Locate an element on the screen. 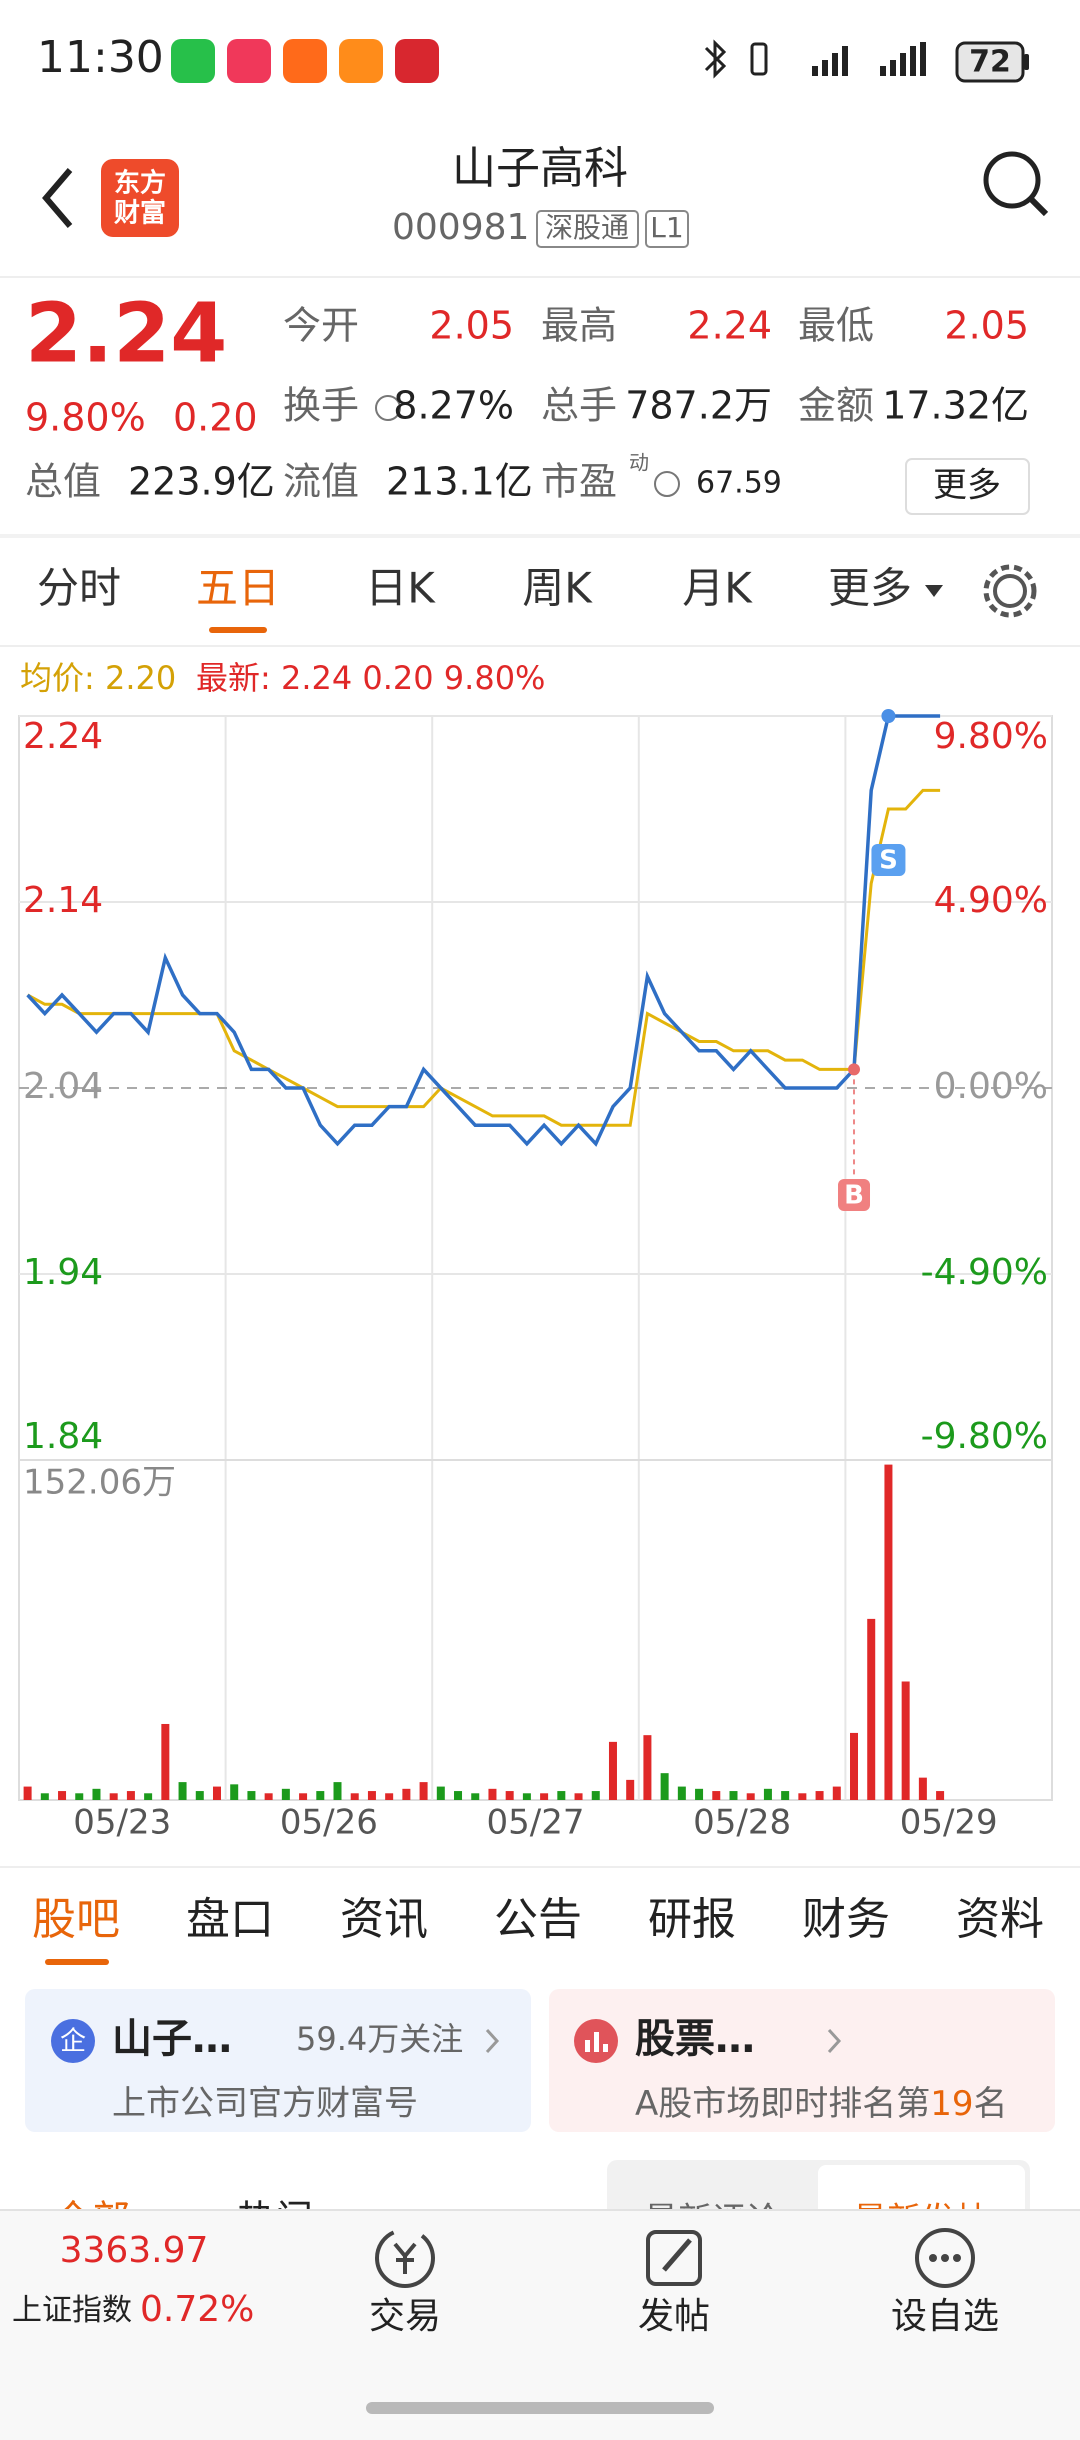  avg-legend: 均价: 2.20 is located at coordinates (98, 678).